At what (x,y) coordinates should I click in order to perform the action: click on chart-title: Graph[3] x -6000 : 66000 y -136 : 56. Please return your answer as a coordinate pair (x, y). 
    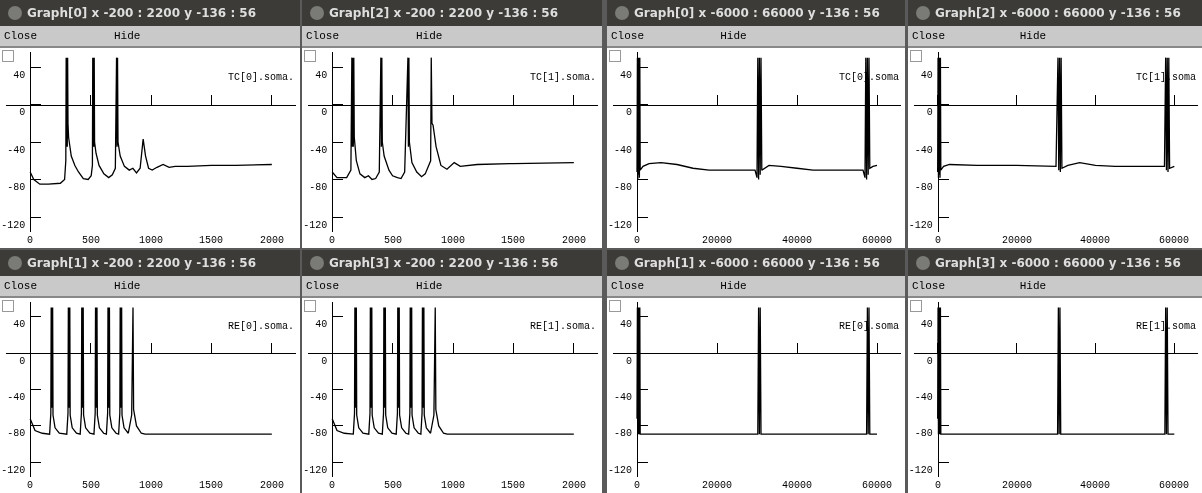
    Looking at the image, I should click on (1058, 263).